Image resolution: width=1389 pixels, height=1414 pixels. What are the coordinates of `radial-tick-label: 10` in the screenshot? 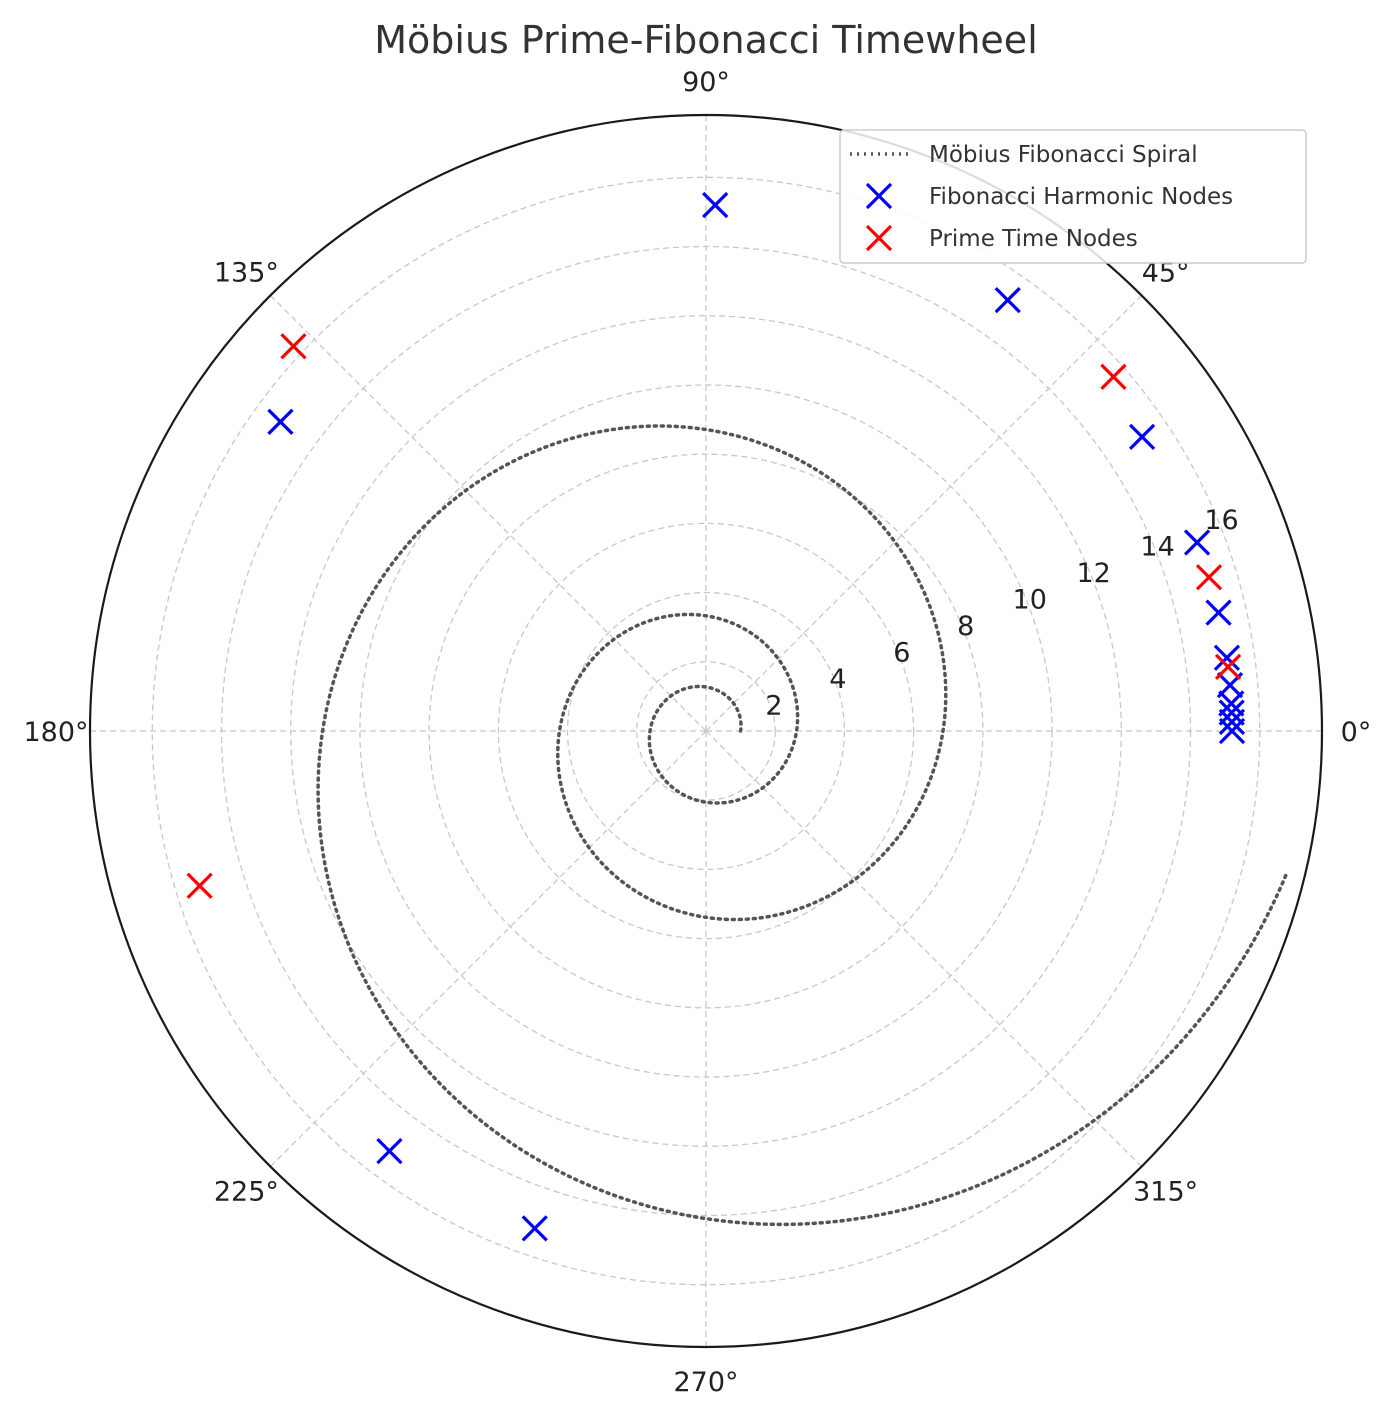 It's located at (1030, 600).